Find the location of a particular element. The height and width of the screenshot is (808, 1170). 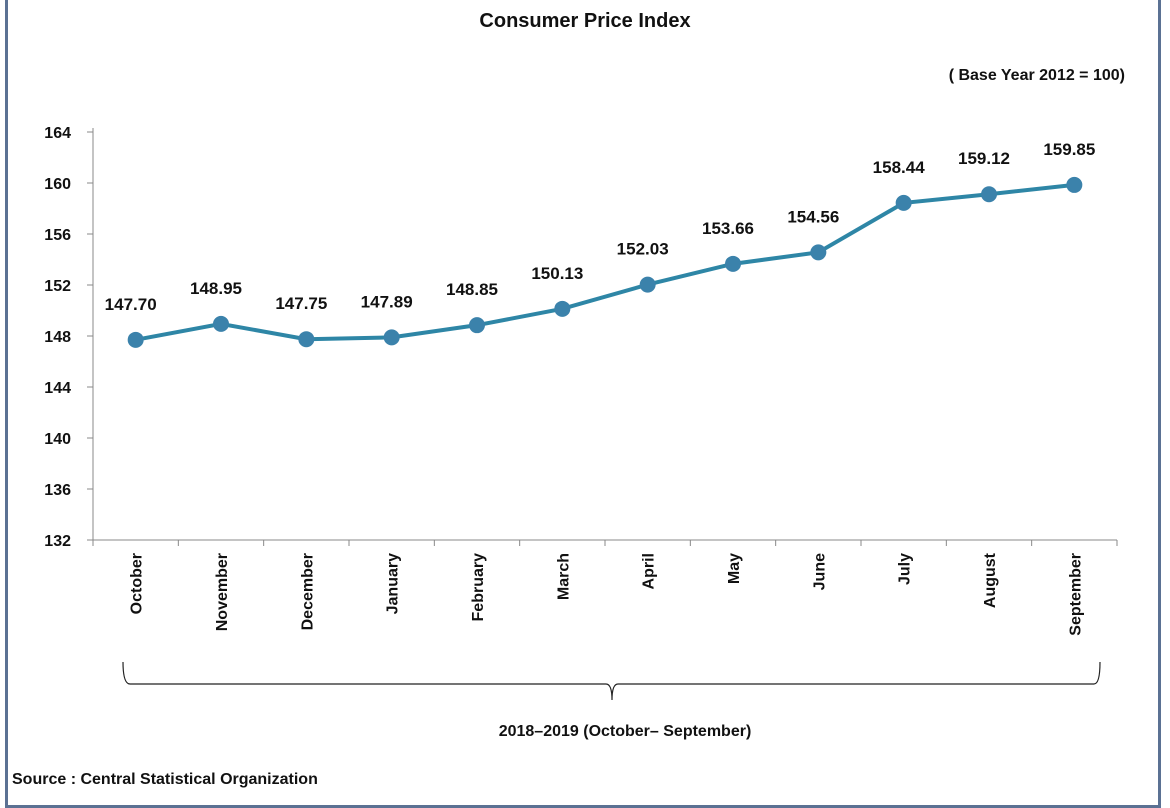

y-tick-label: 148 is located at coordinates (57, 337).